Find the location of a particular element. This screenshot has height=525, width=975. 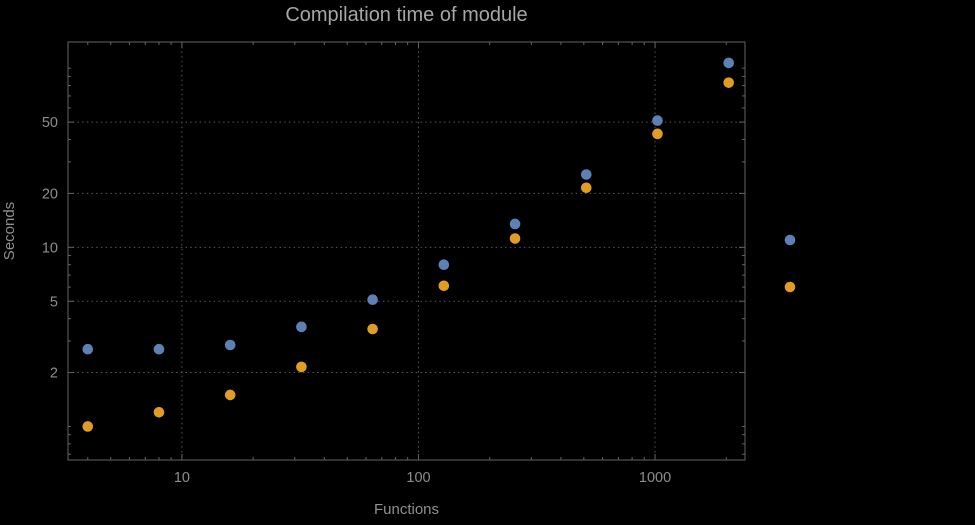

y-tick-label-10: 10 is located at coordinates (50, 248).